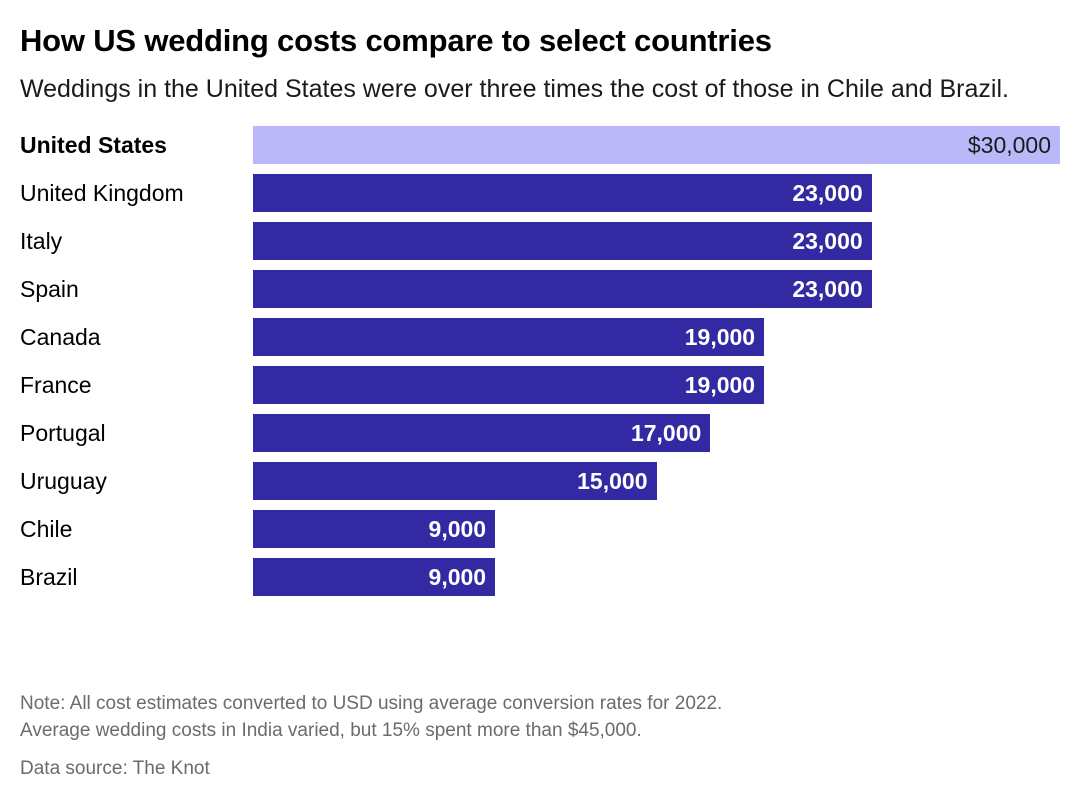  What do you see at coordinates (612, 481) in the screenshot?
I see `bar-value-label: 15,000` at bounding box center [612, 481].